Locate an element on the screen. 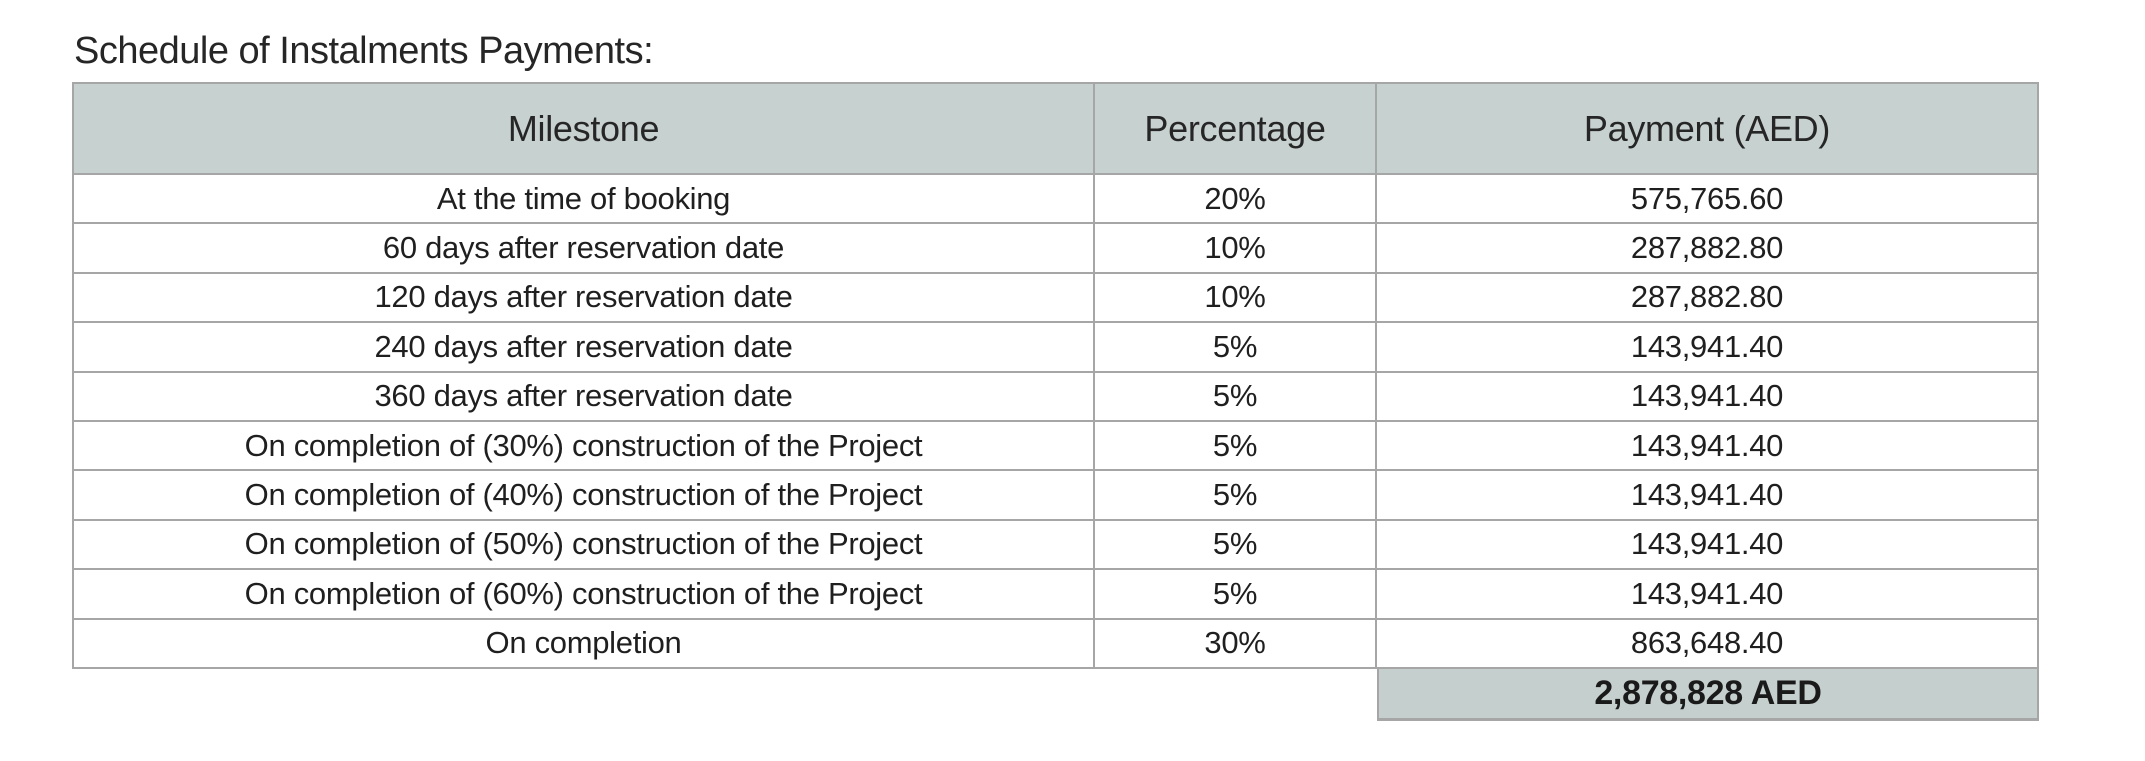 The width and height of the screenshot is (2145, 761). table-header-row: Milestone Percentage Payment (AED) is located at coordinates (1056, 129).